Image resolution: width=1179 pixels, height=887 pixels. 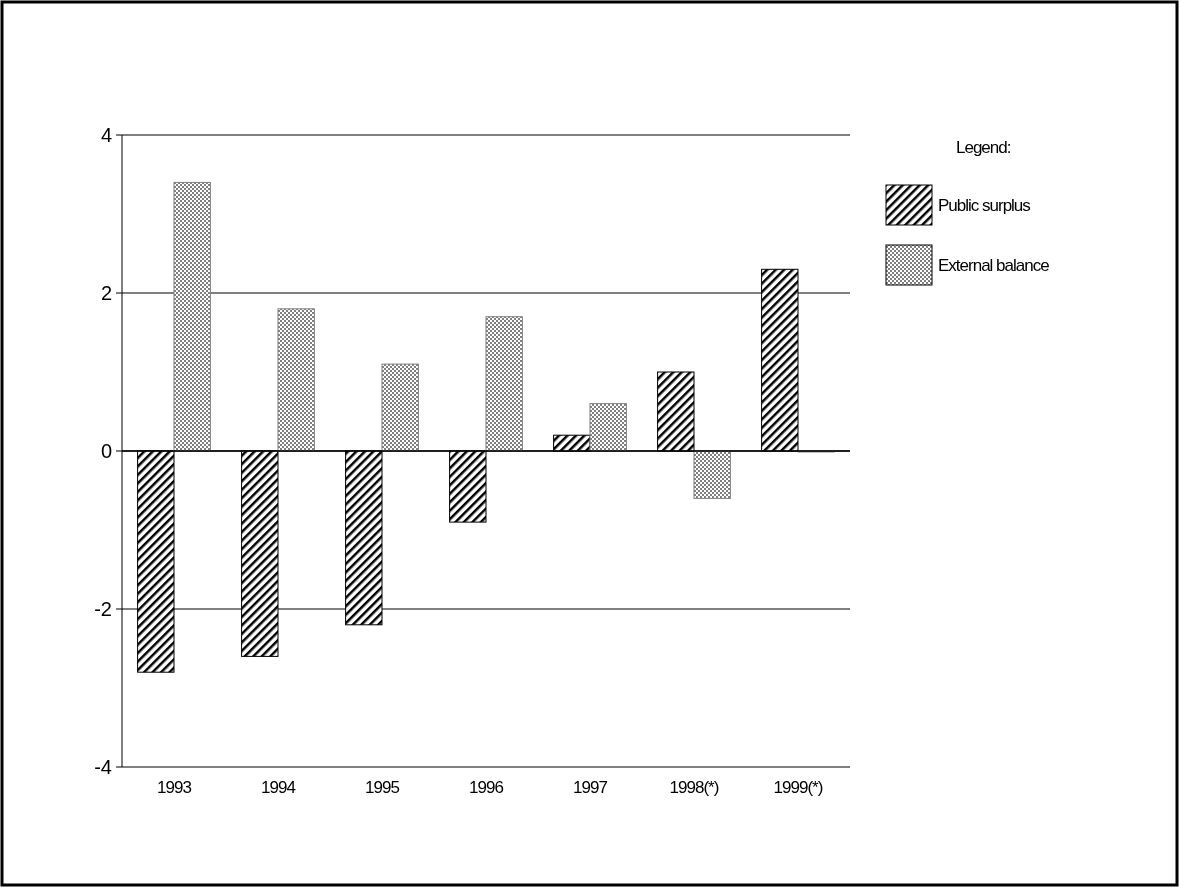 I want to click on y-tick-label: -2, so click(x=103, y=609).